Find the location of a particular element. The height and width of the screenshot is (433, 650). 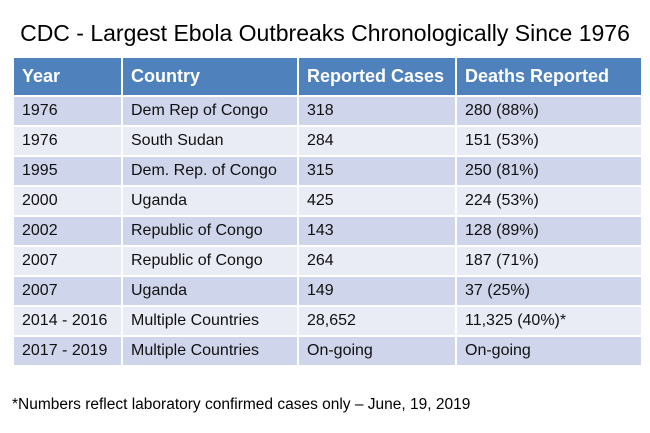

cell-deaths-reported: On-going is located at coordinates (549, 351).